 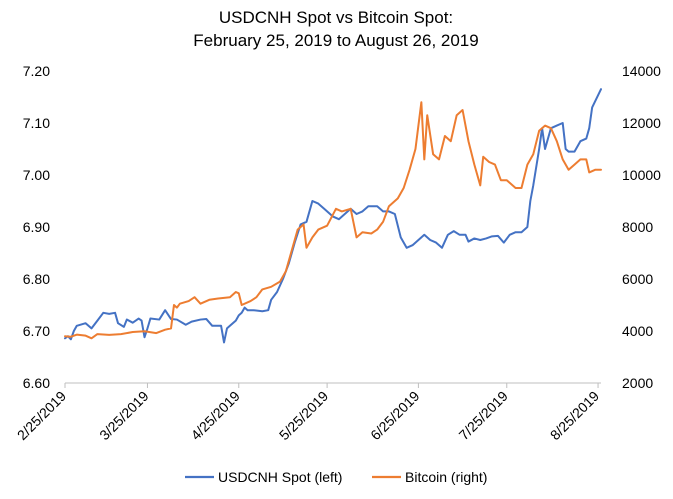 I want to click on right-axis-ticks: 2000 4000 6000 8000 10000 12000 14000, so click(x=641, y=227).